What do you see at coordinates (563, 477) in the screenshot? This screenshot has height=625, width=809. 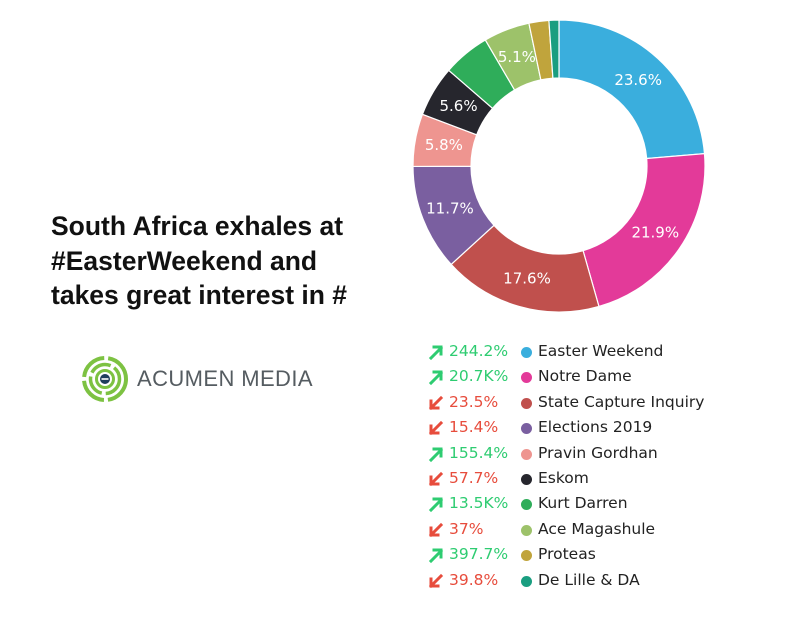 I see `legend-label: Eskom` at bounding box center [563, 477].